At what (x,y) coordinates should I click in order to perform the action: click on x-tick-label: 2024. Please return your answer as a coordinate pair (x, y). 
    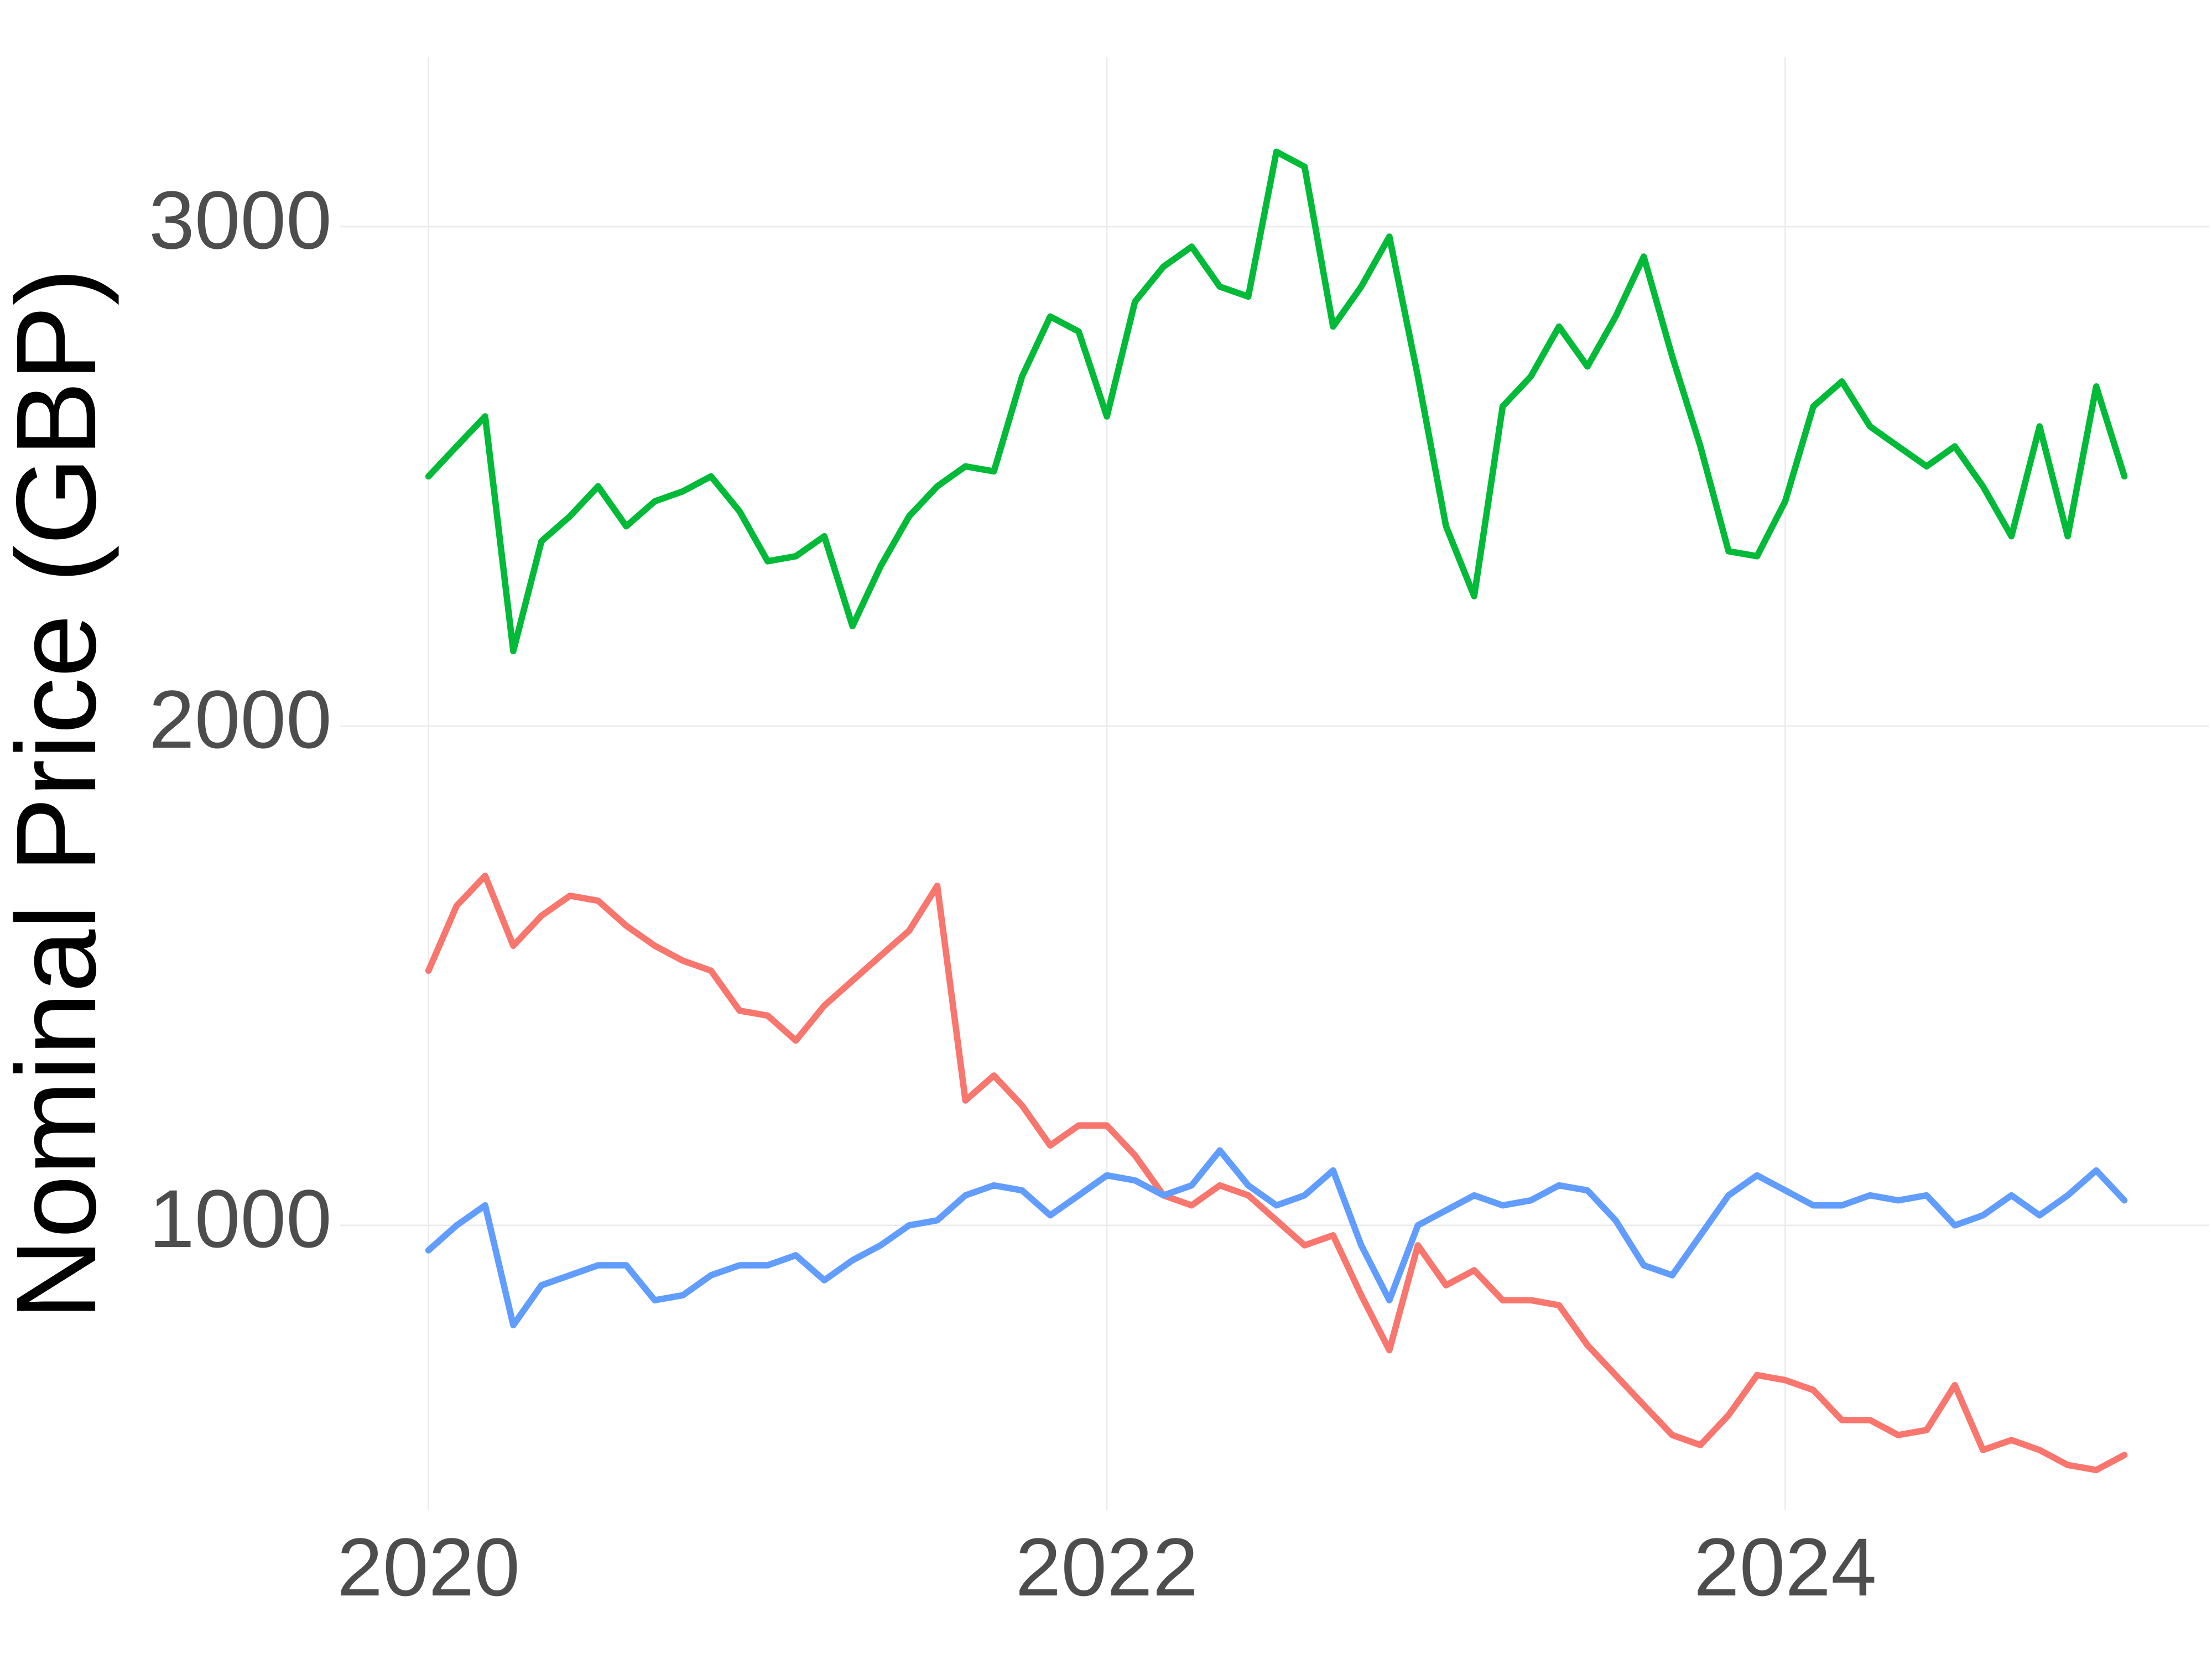
    Looking at the image, I should click on (1785, 1567).